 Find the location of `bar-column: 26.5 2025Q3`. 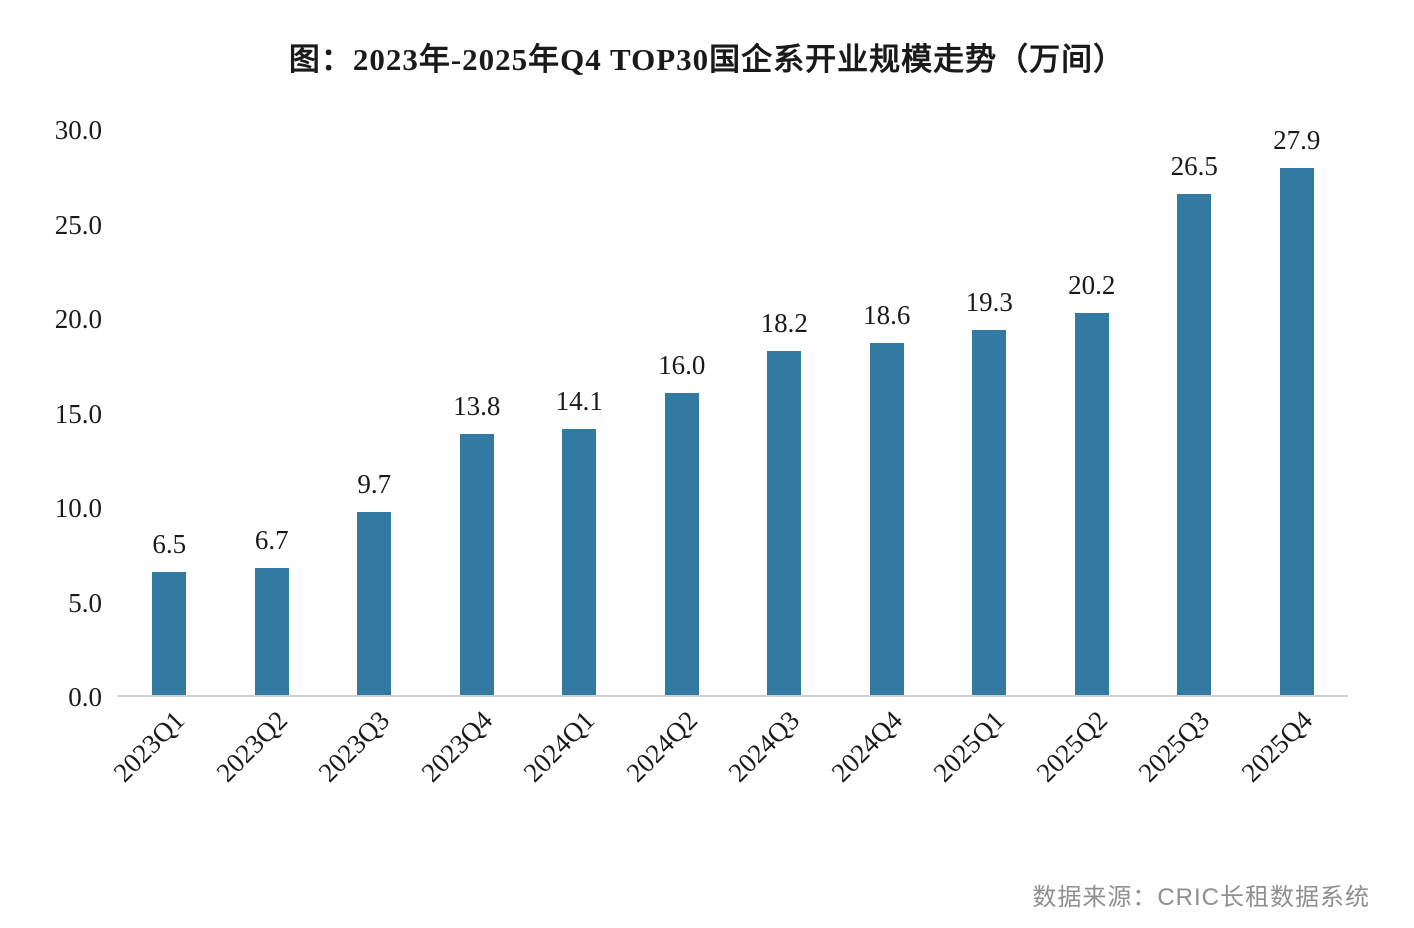

bar-column: 26.5 2025Q3 is located at coordinates (1189, 459).